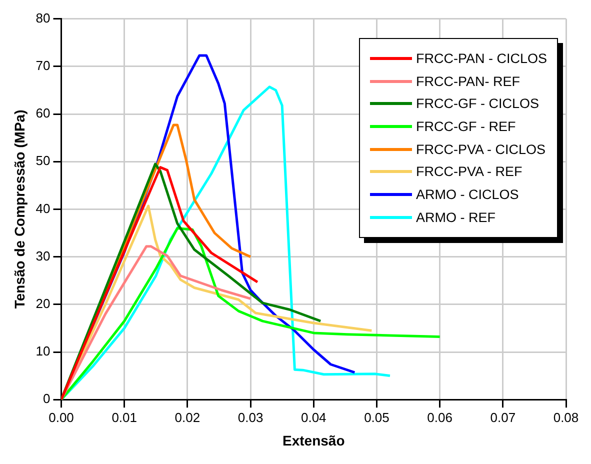 The width and height of the screenshot is (591, 464). I want to click on x-tick-label: 0.04, so click(313, 417).